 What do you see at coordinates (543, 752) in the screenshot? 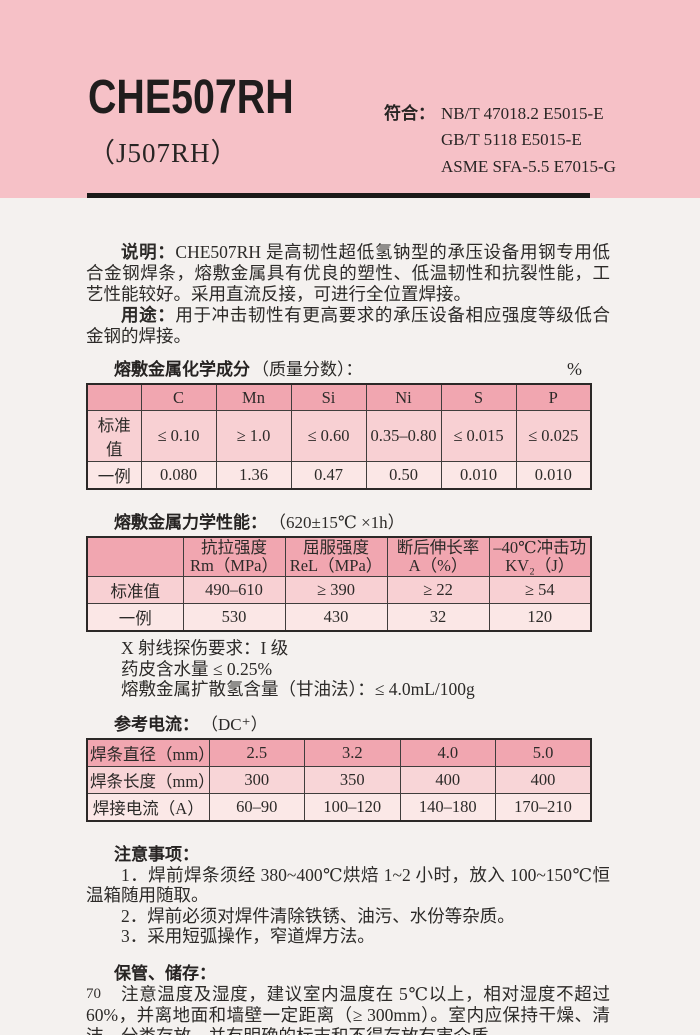
I see `table-cell: 5.0` at bounding box center [543, 752].